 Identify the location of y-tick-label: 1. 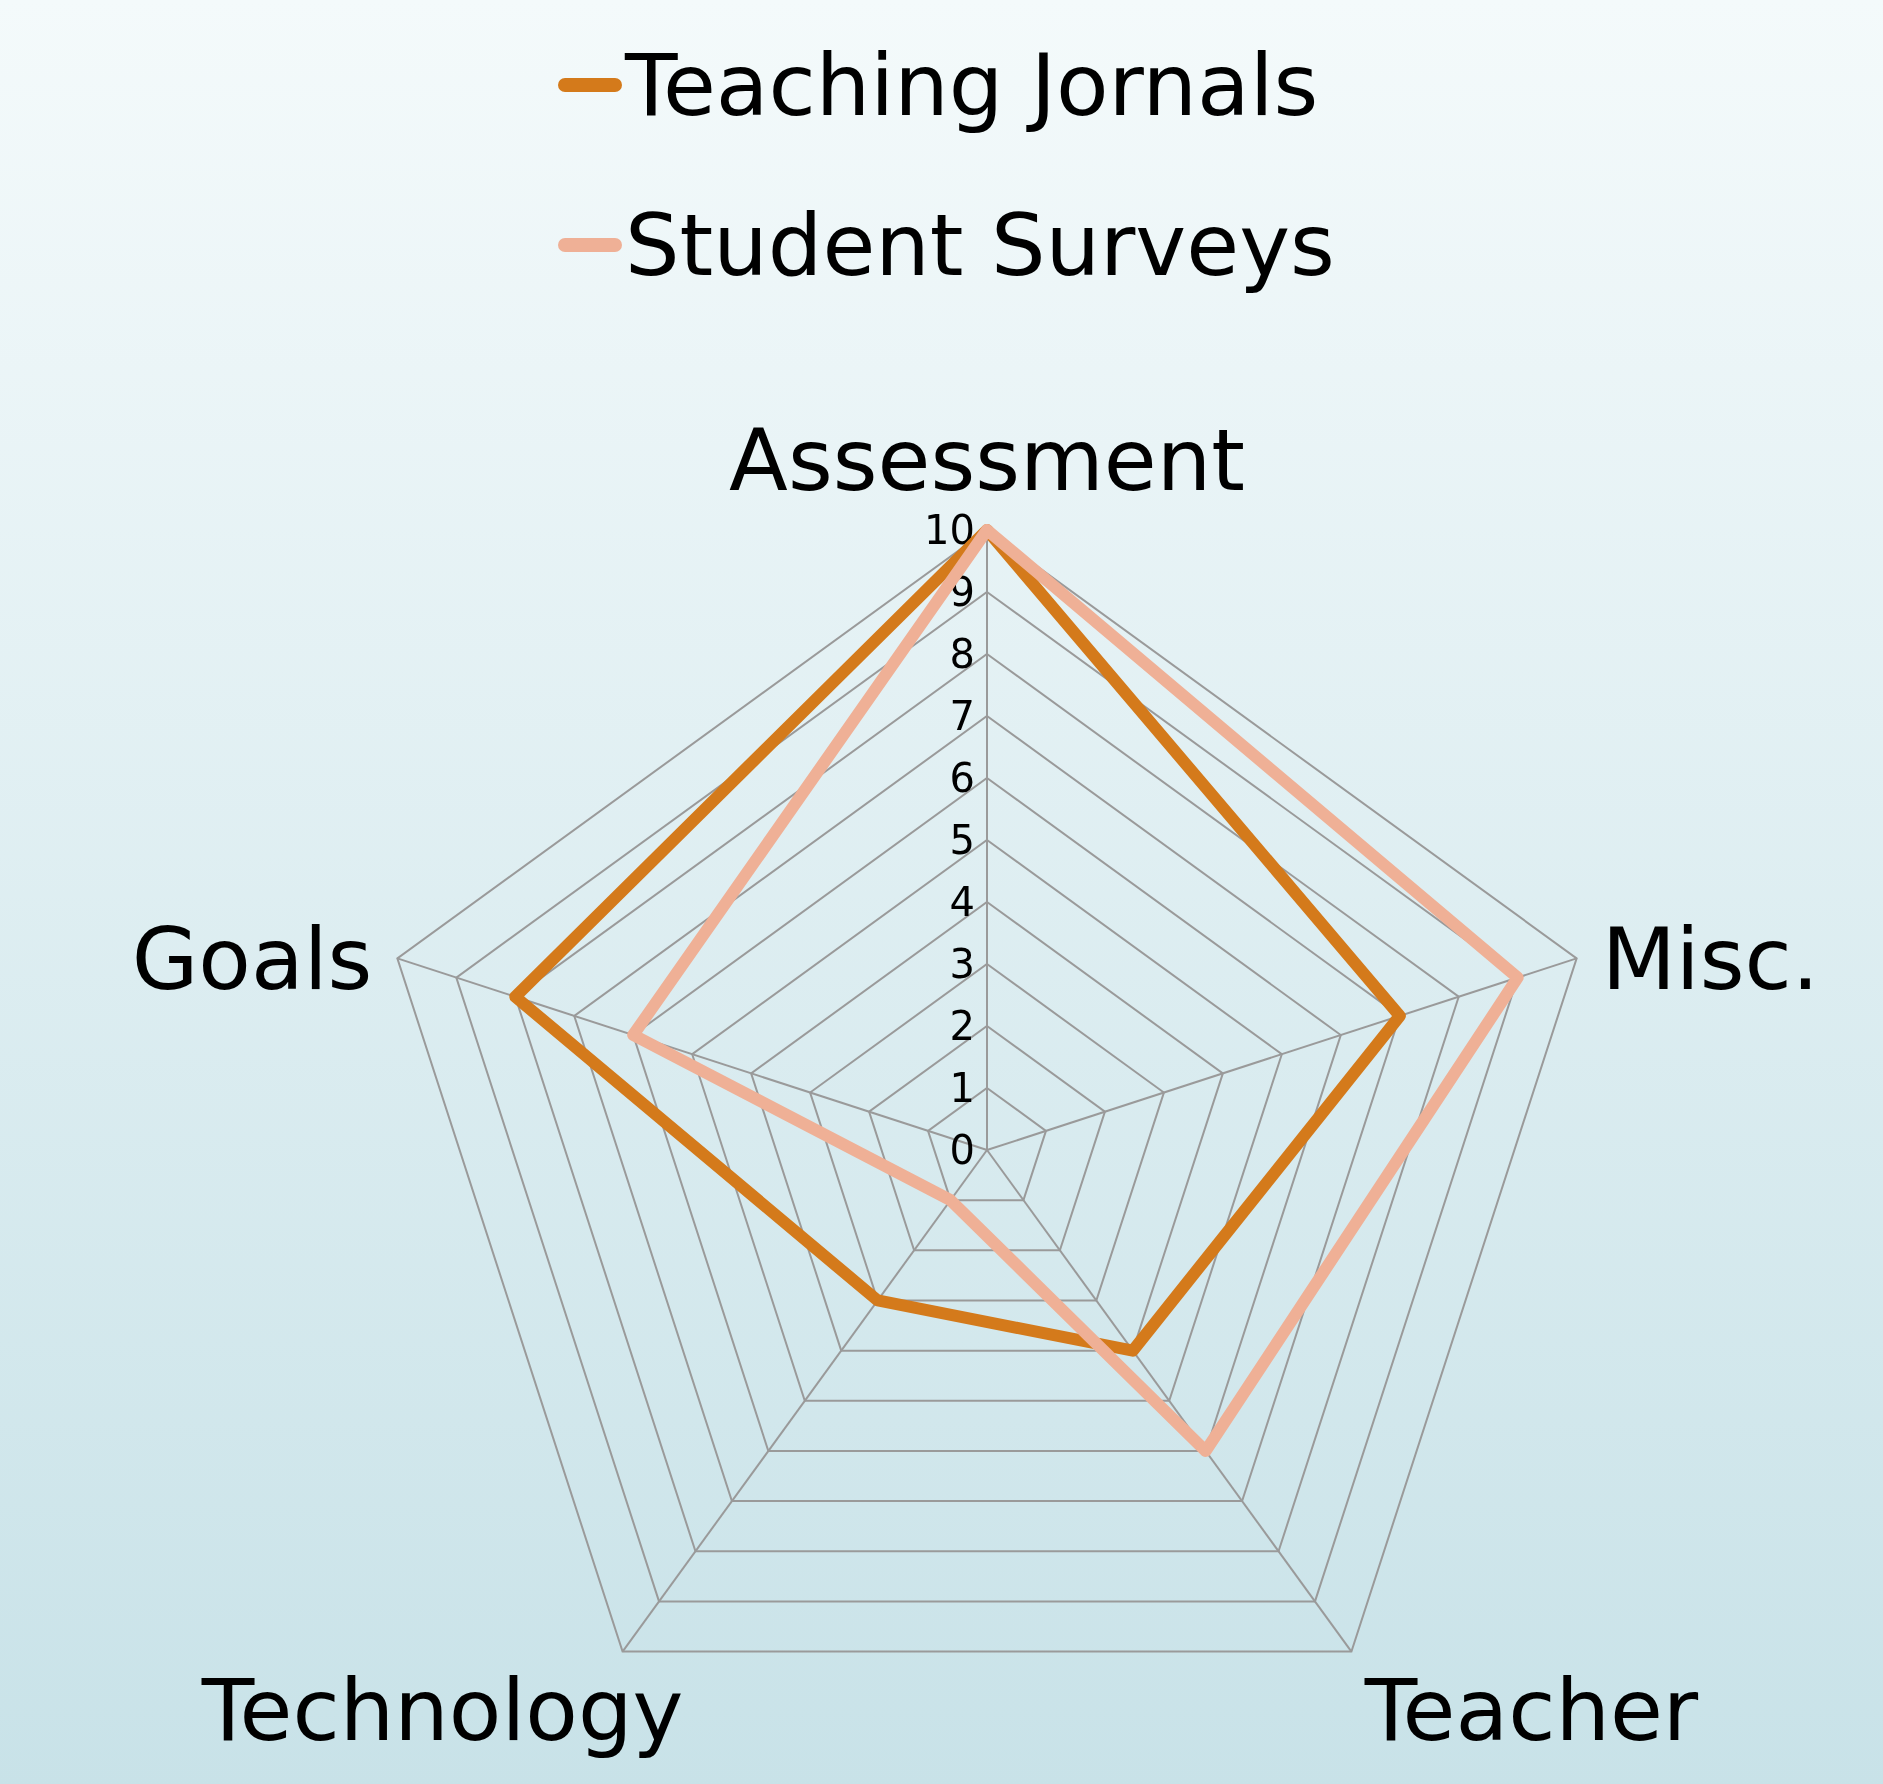
(962, 1088).